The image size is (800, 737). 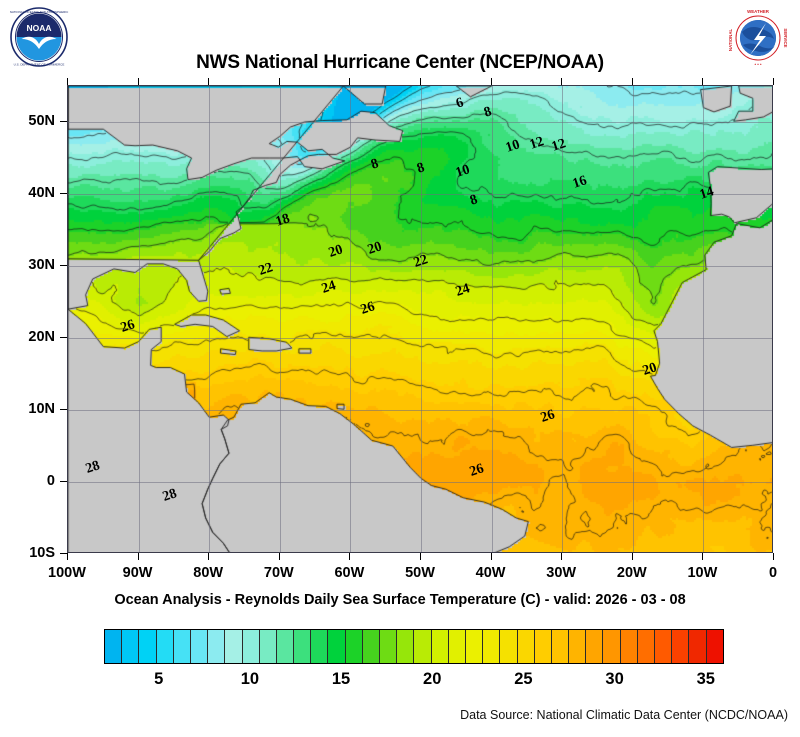 What do you see at coordinates (67, 573) in the screenshot?
I see `x-axis-label: 100W` at bounding box center [67, 573].